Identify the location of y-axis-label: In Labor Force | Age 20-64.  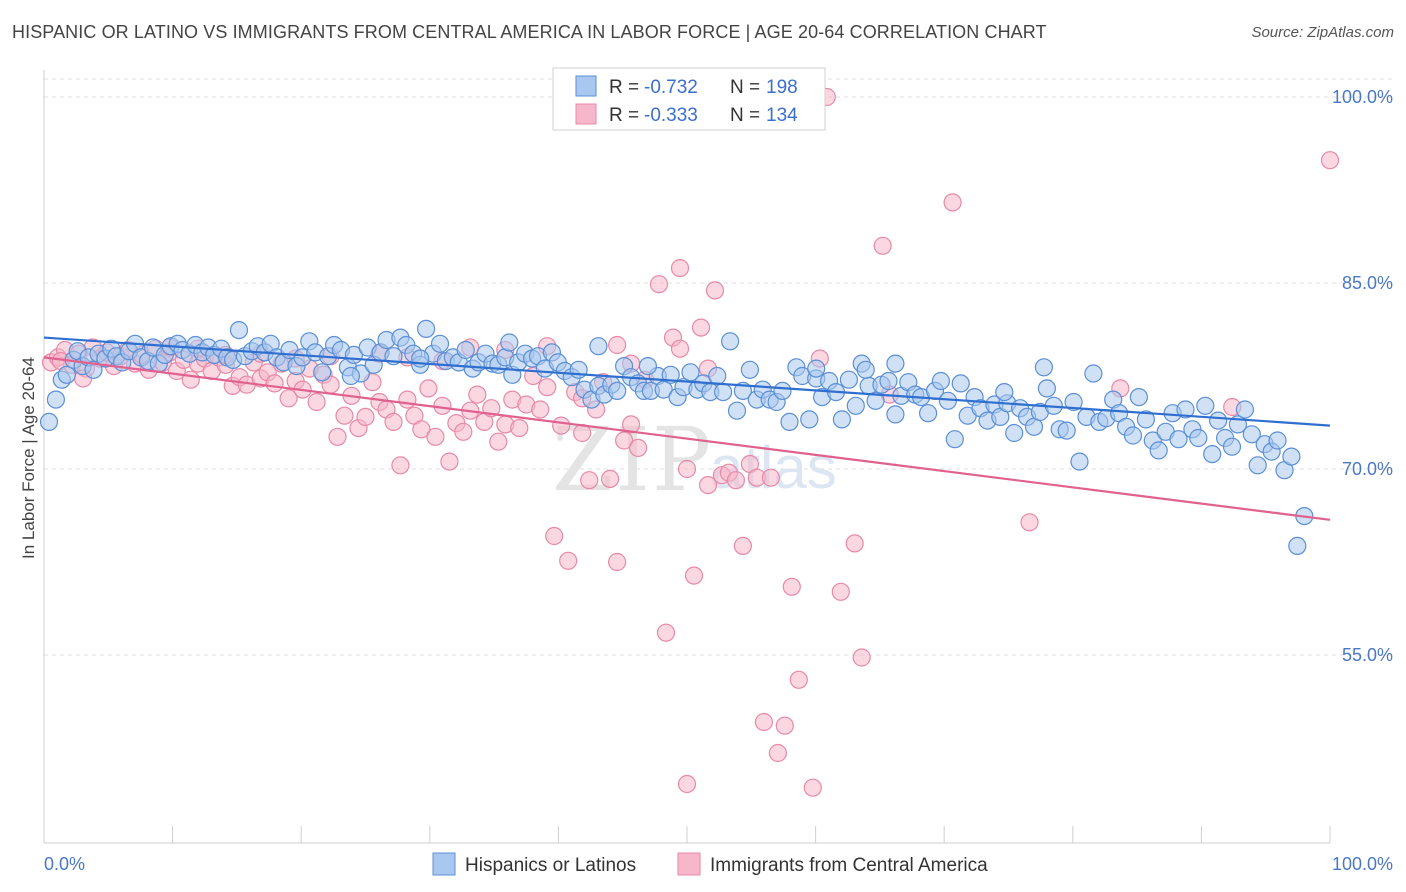
(28, 458).